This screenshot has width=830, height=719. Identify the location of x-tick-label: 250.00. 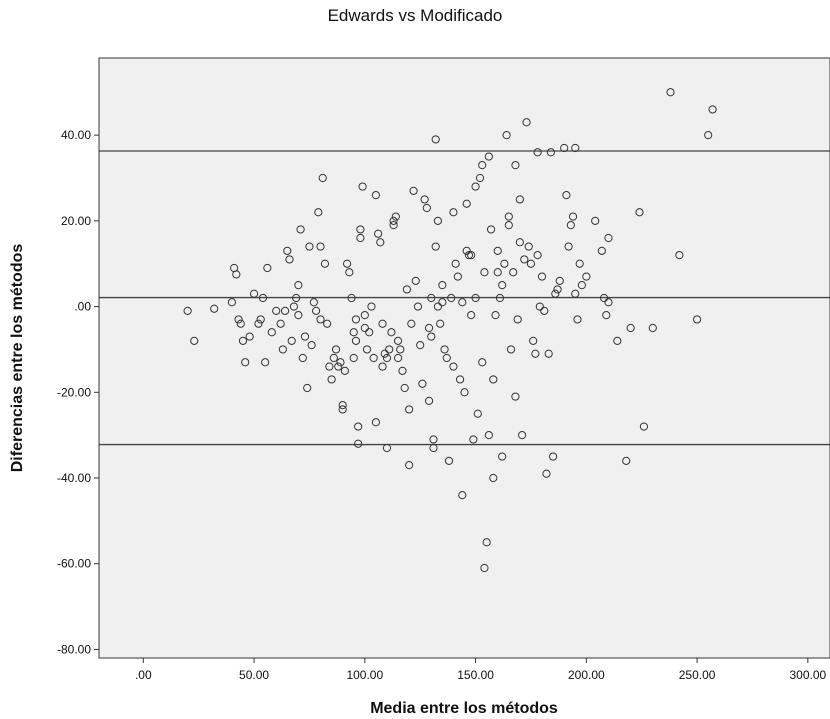
(697, 675).